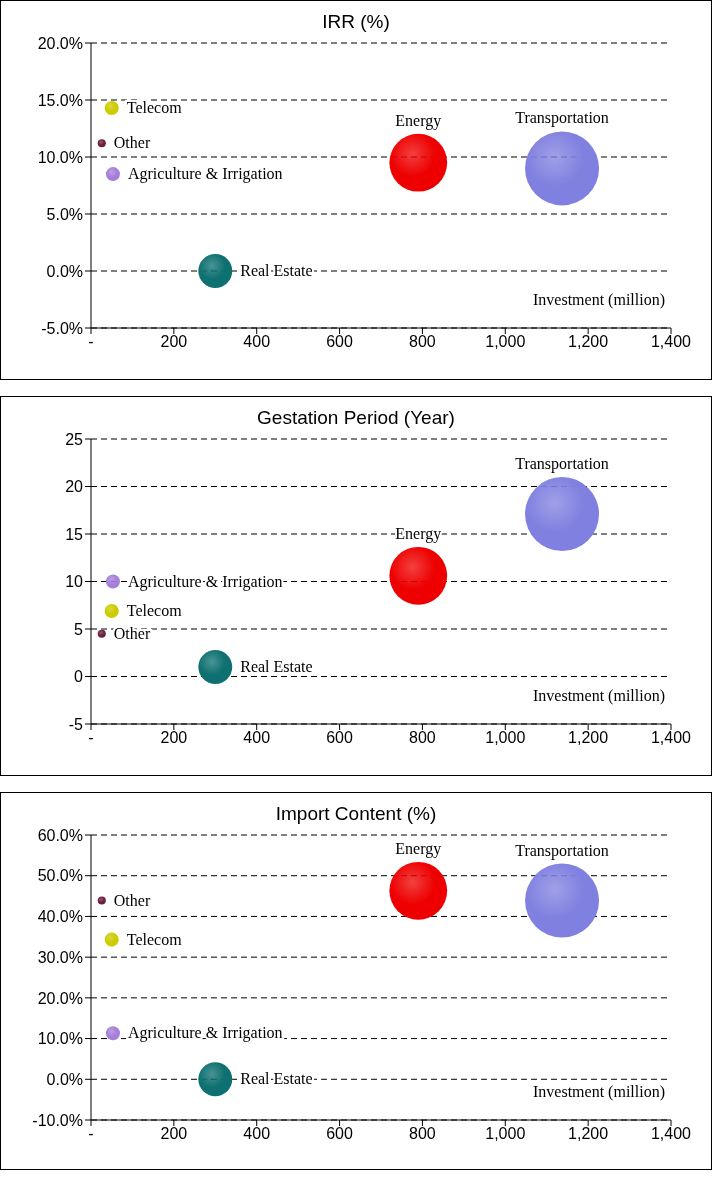  Describe the element at coordinates (74, 534) in the screenshot. I see `y-tick-label: 15` at that location.